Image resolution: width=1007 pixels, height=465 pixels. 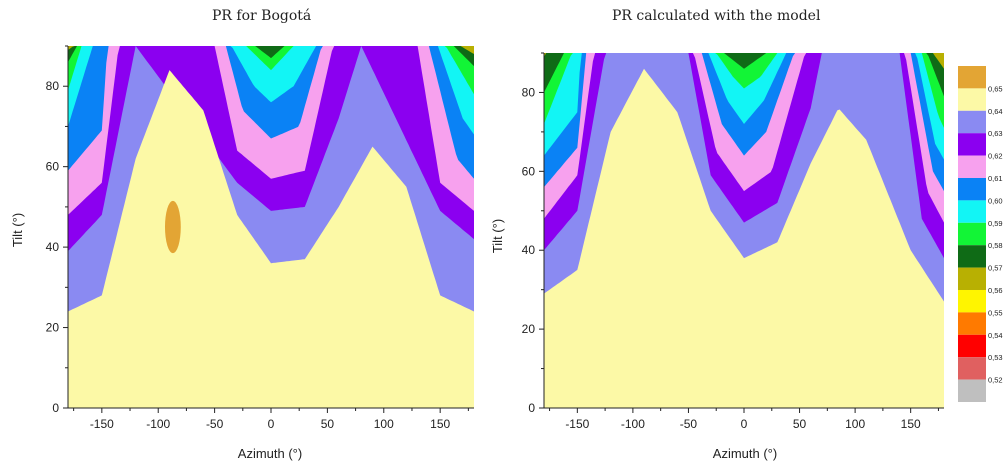 I want to click on colorbar-label: 0,52, so click(x=995, y=380).